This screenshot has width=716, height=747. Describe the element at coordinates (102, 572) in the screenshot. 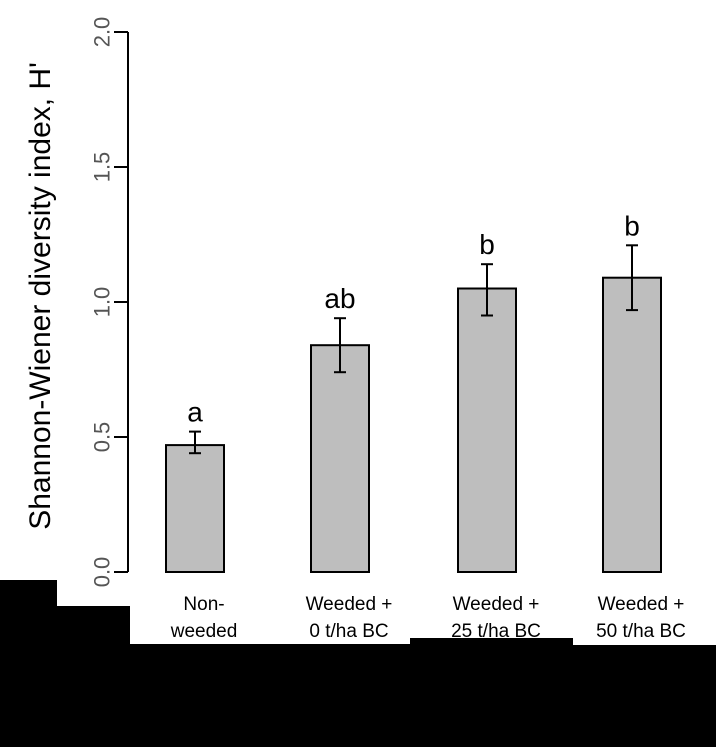

I see `y-tick-label-0: 0.0` at that location.